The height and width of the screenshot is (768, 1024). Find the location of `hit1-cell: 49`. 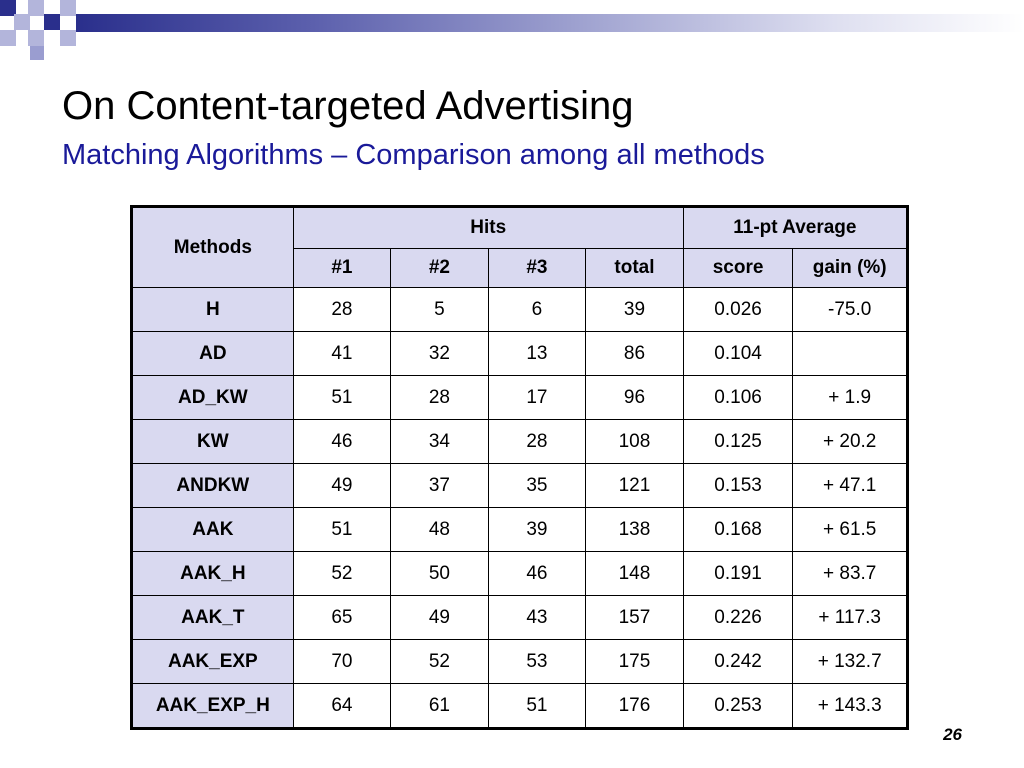

hit1-cell: 49 is located at coordinates (342, 485).